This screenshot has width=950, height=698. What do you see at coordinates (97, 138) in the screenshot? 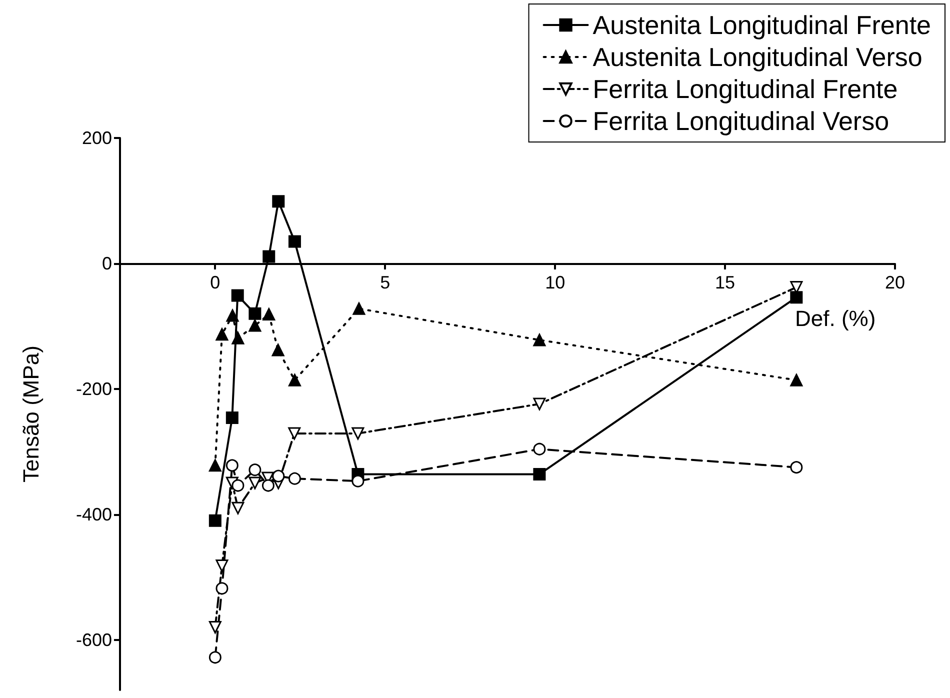
I see `y-tick-label: 200` at bounding box center [97, 138].